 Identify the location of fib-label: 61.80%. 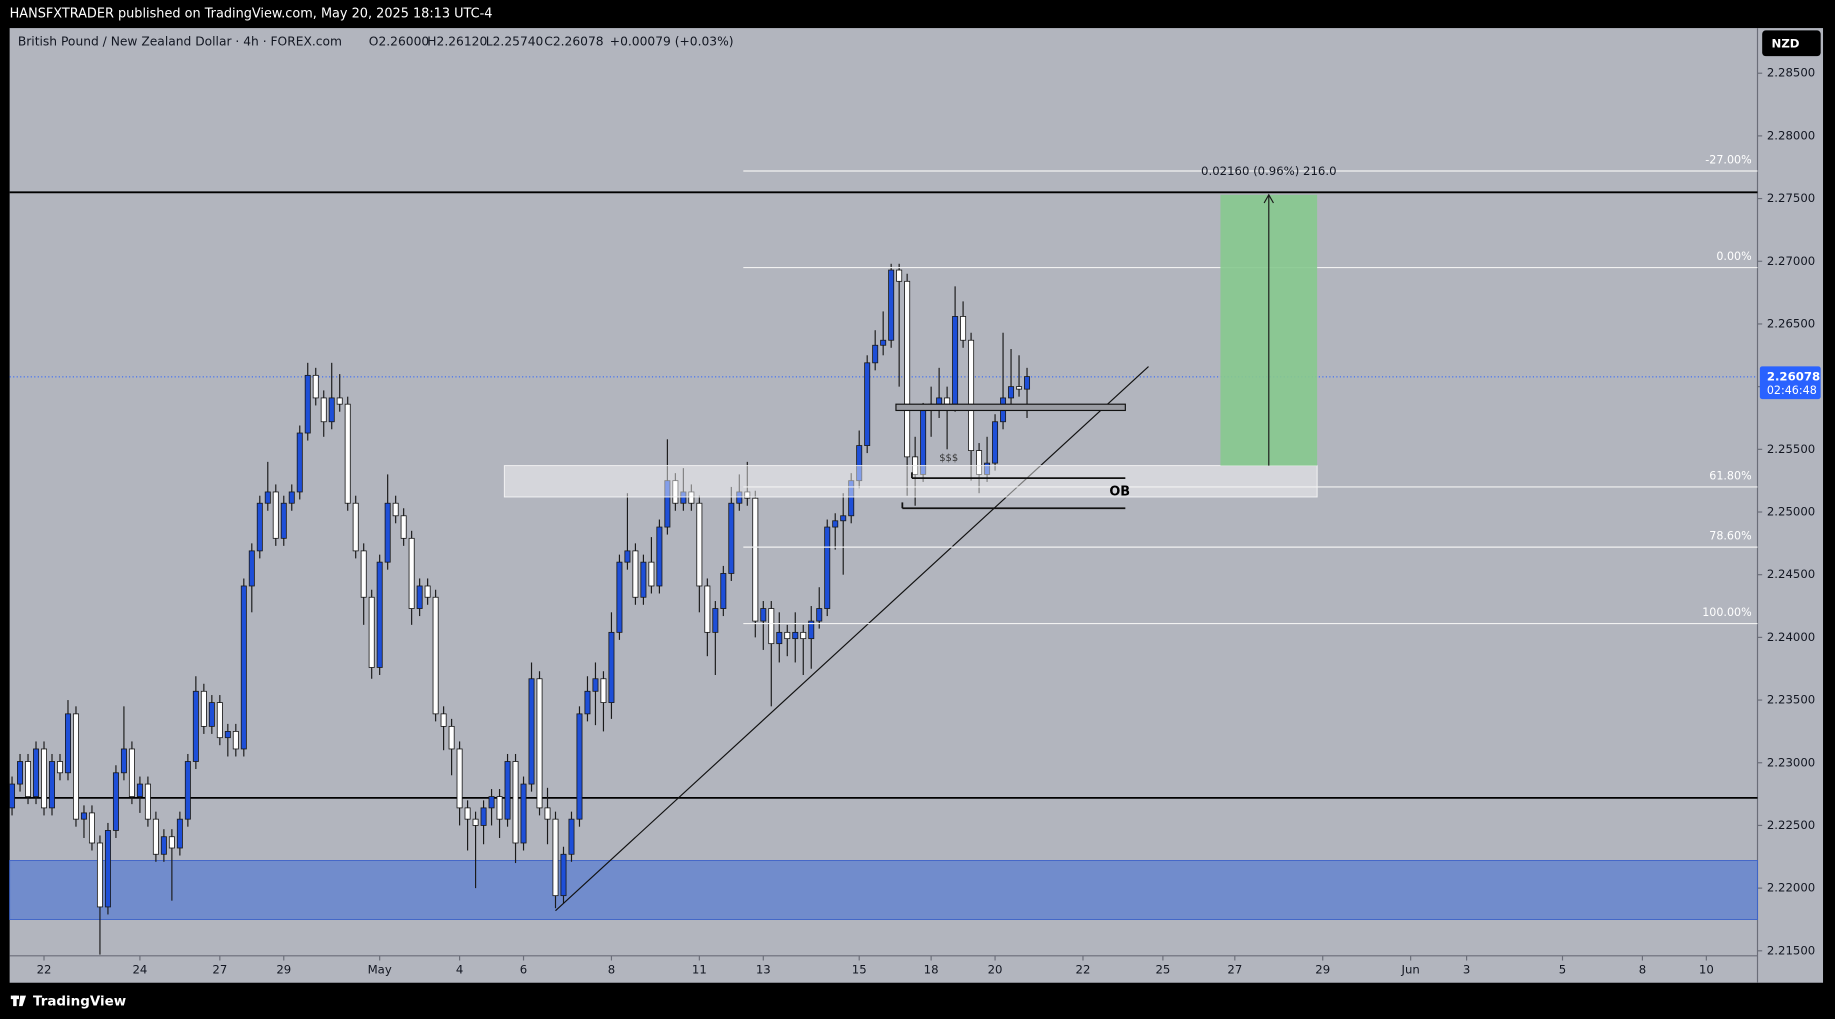
(1730, 475).